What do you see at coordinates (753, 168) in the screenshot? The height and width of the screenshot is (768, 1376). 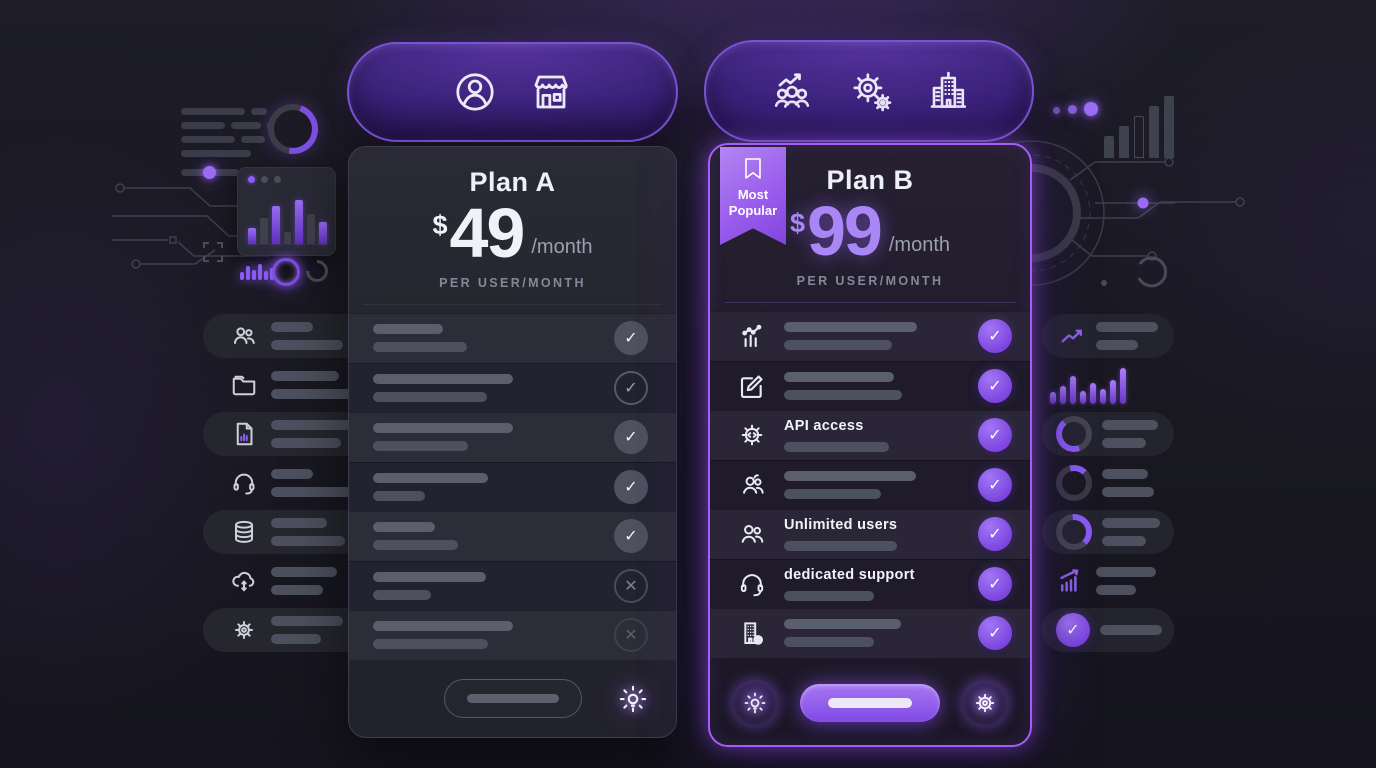 I see `bookmark-icon` at bounding box center [753, 168].